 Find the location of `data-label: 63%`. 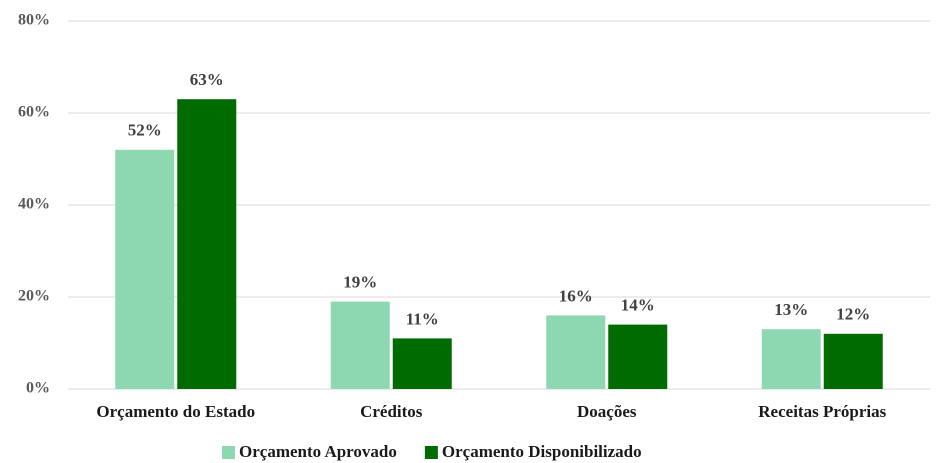

data-label: 63% is located at coordinates (207, 79).